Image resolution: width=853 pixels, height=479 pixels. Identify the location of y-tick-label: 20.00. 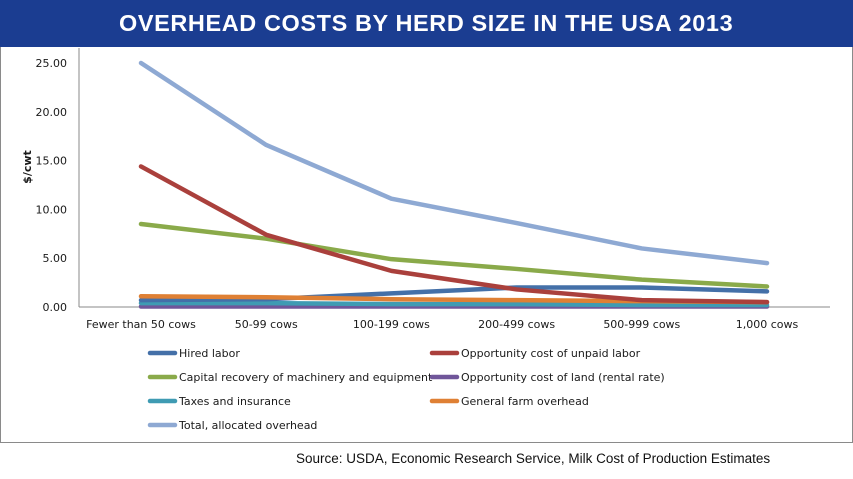
(52, 112).